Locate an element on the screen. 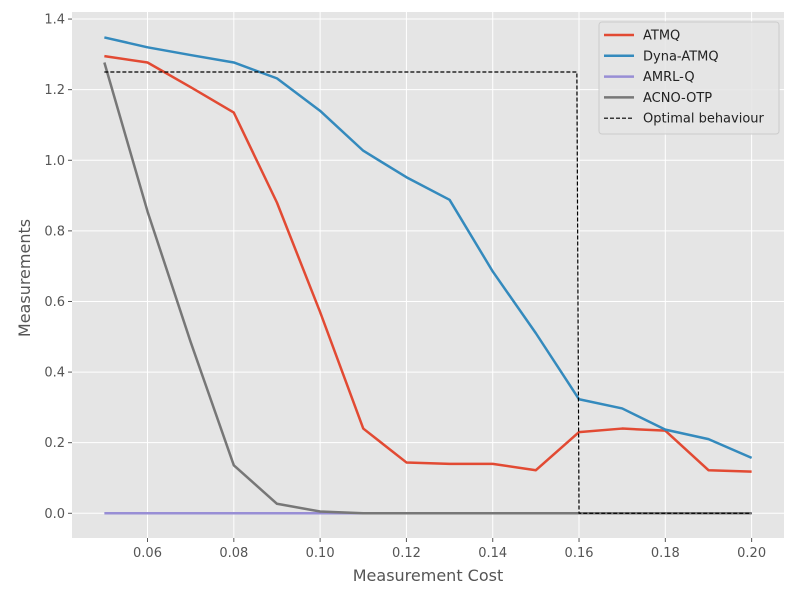 The height and width of the screenshot is (600, 800). y-axis-ticks: 0.0 0.2 0.4 0.6 0.8 1.0 1.2 1.4 is located at coordinates (58, 267).